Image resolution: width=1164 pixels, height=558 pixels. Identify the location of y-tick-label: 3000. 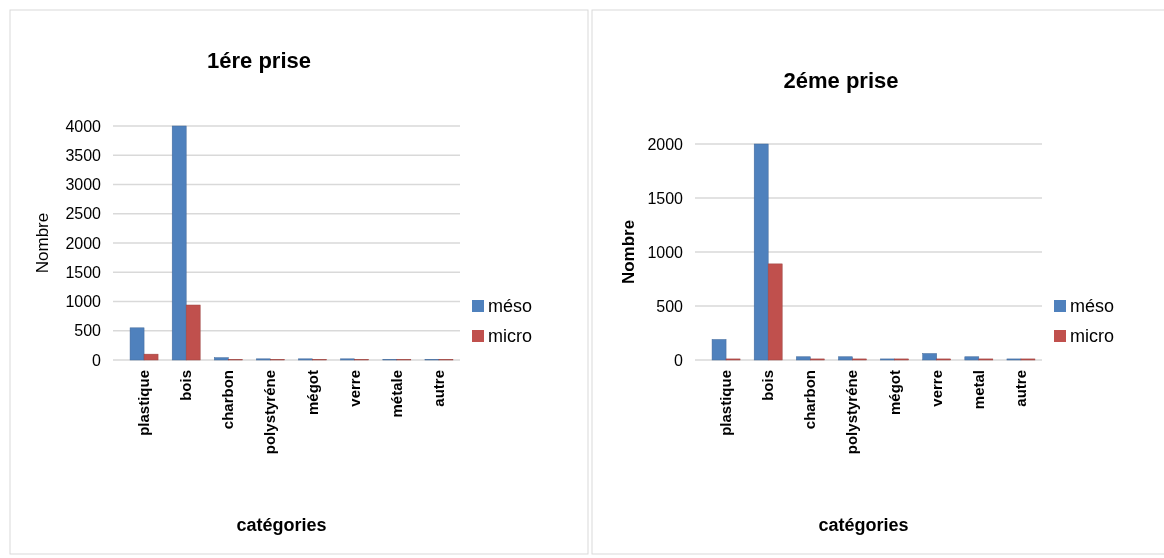
(83, 185).